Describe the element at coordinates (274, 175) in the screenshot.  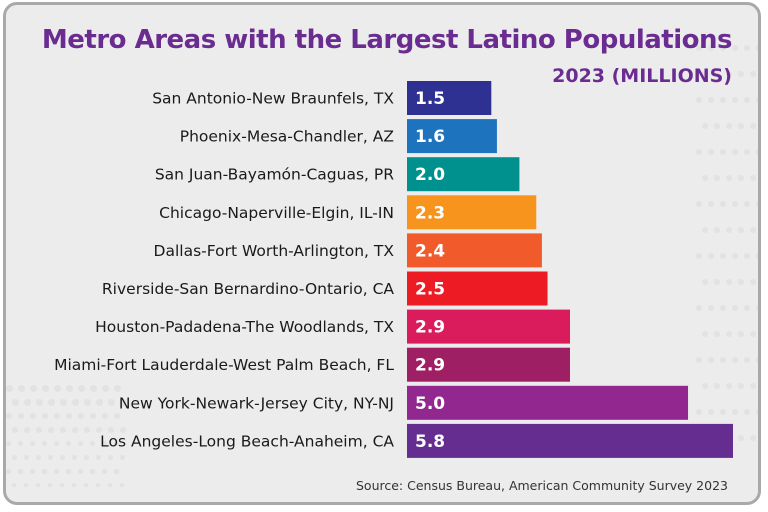
I see `category-label: San Juan-Bayamón-Caguas, PR` at that location.